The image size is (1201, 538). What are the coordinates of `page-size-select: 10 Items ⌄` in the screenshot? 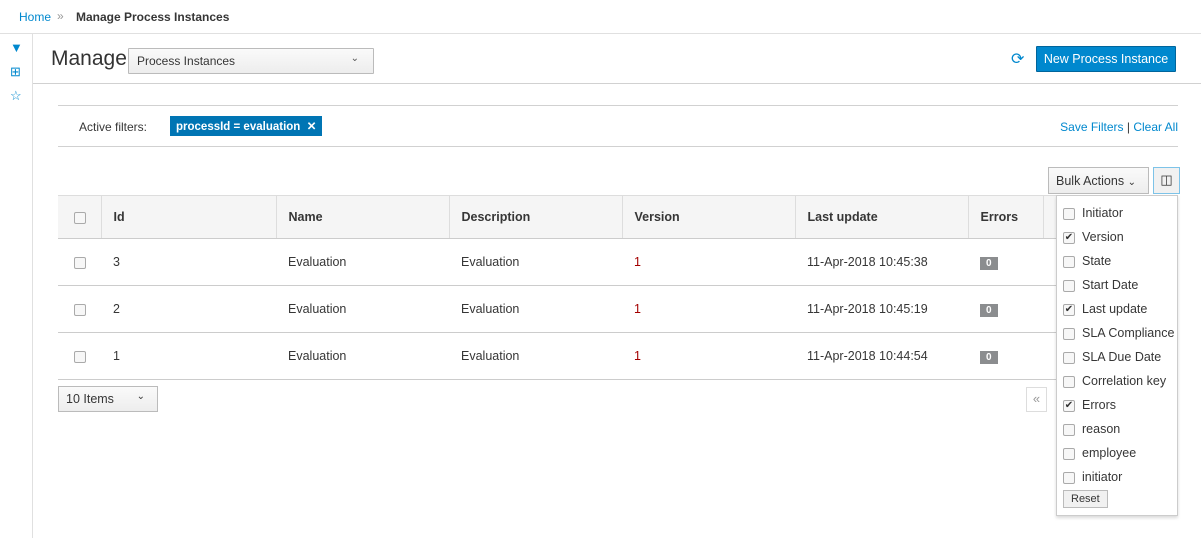 It's located at (108, 399).